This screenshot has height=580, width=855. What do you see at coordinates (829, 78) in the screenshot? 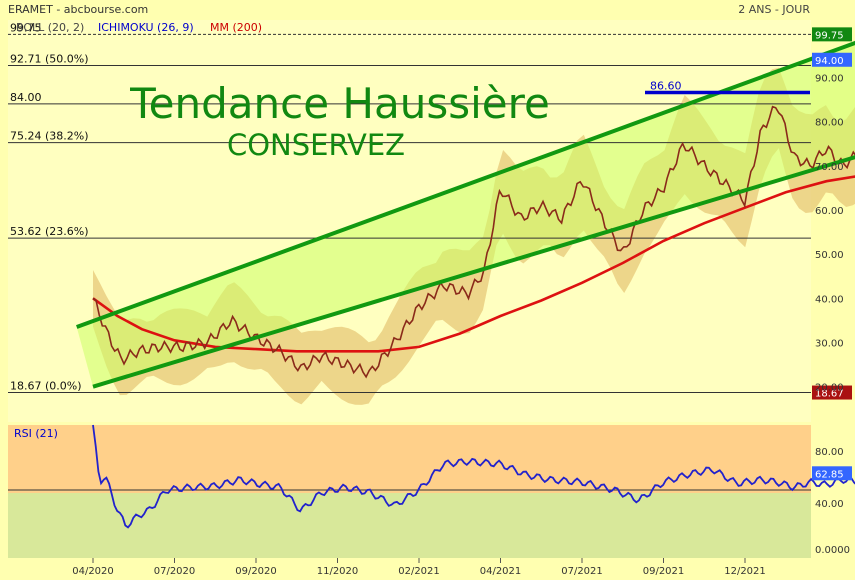
I see `price-ytick-label: 90.00` at bounding box center [829, 78].